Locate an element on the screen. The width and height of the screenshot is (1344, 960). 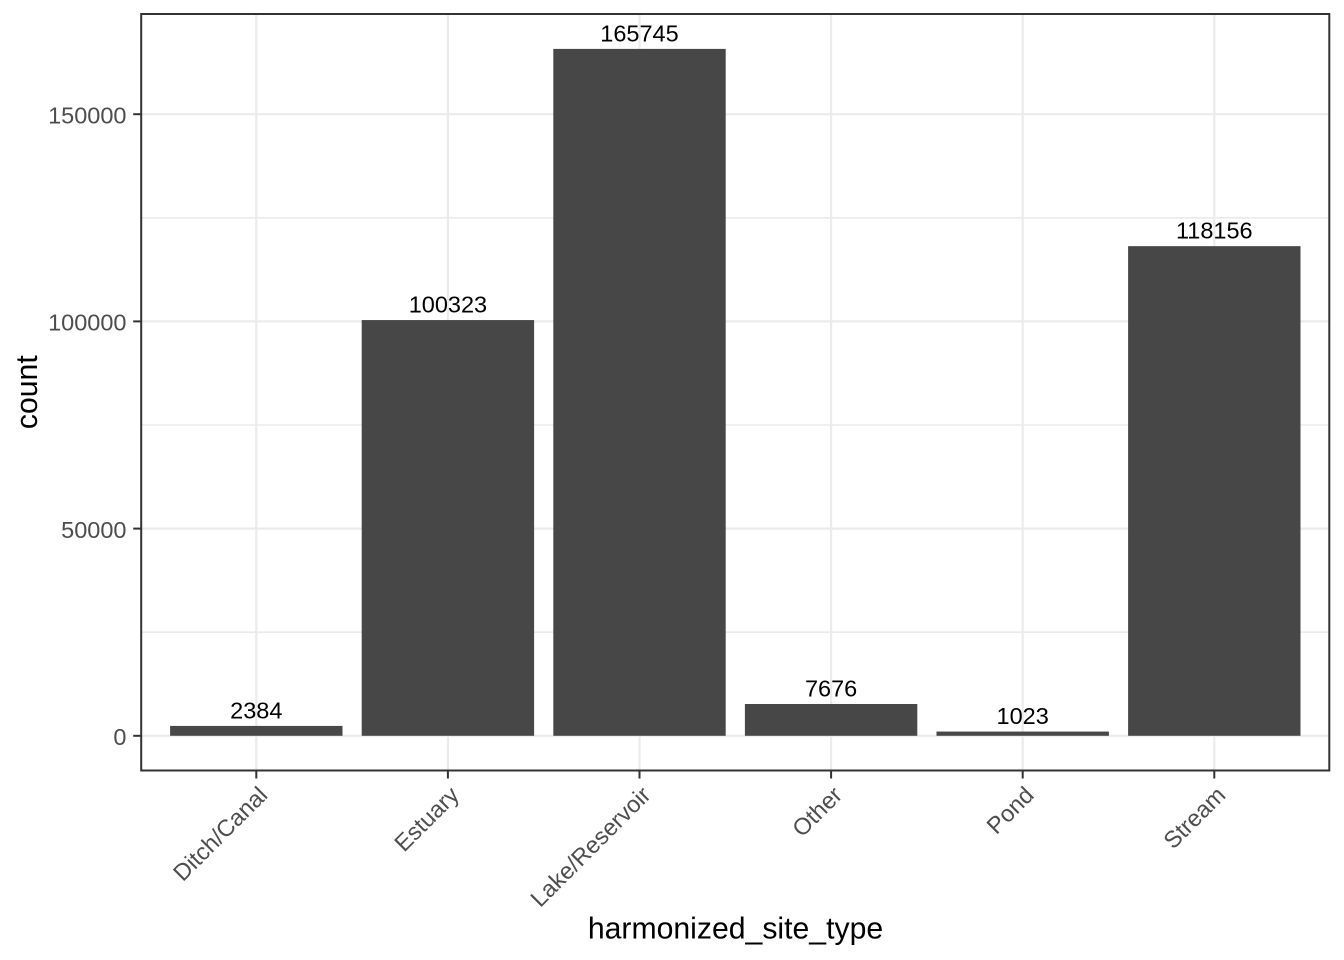
svg-text: 100000 is located at coordinates (87, 323).